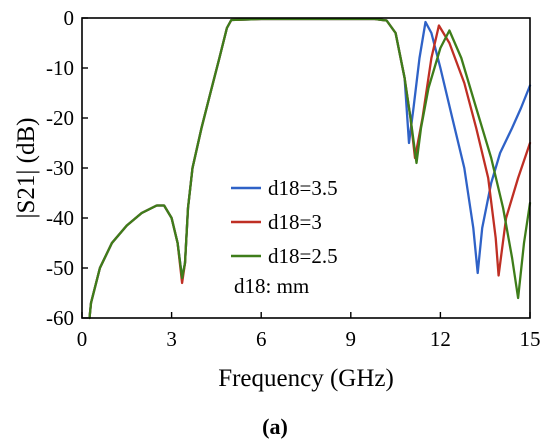 This screenshot has height=447, width=550. What do you see at coordinates (60, 168) in the screenshot?
I see `y-tick-label: -30` at bounding box center [60, 168].